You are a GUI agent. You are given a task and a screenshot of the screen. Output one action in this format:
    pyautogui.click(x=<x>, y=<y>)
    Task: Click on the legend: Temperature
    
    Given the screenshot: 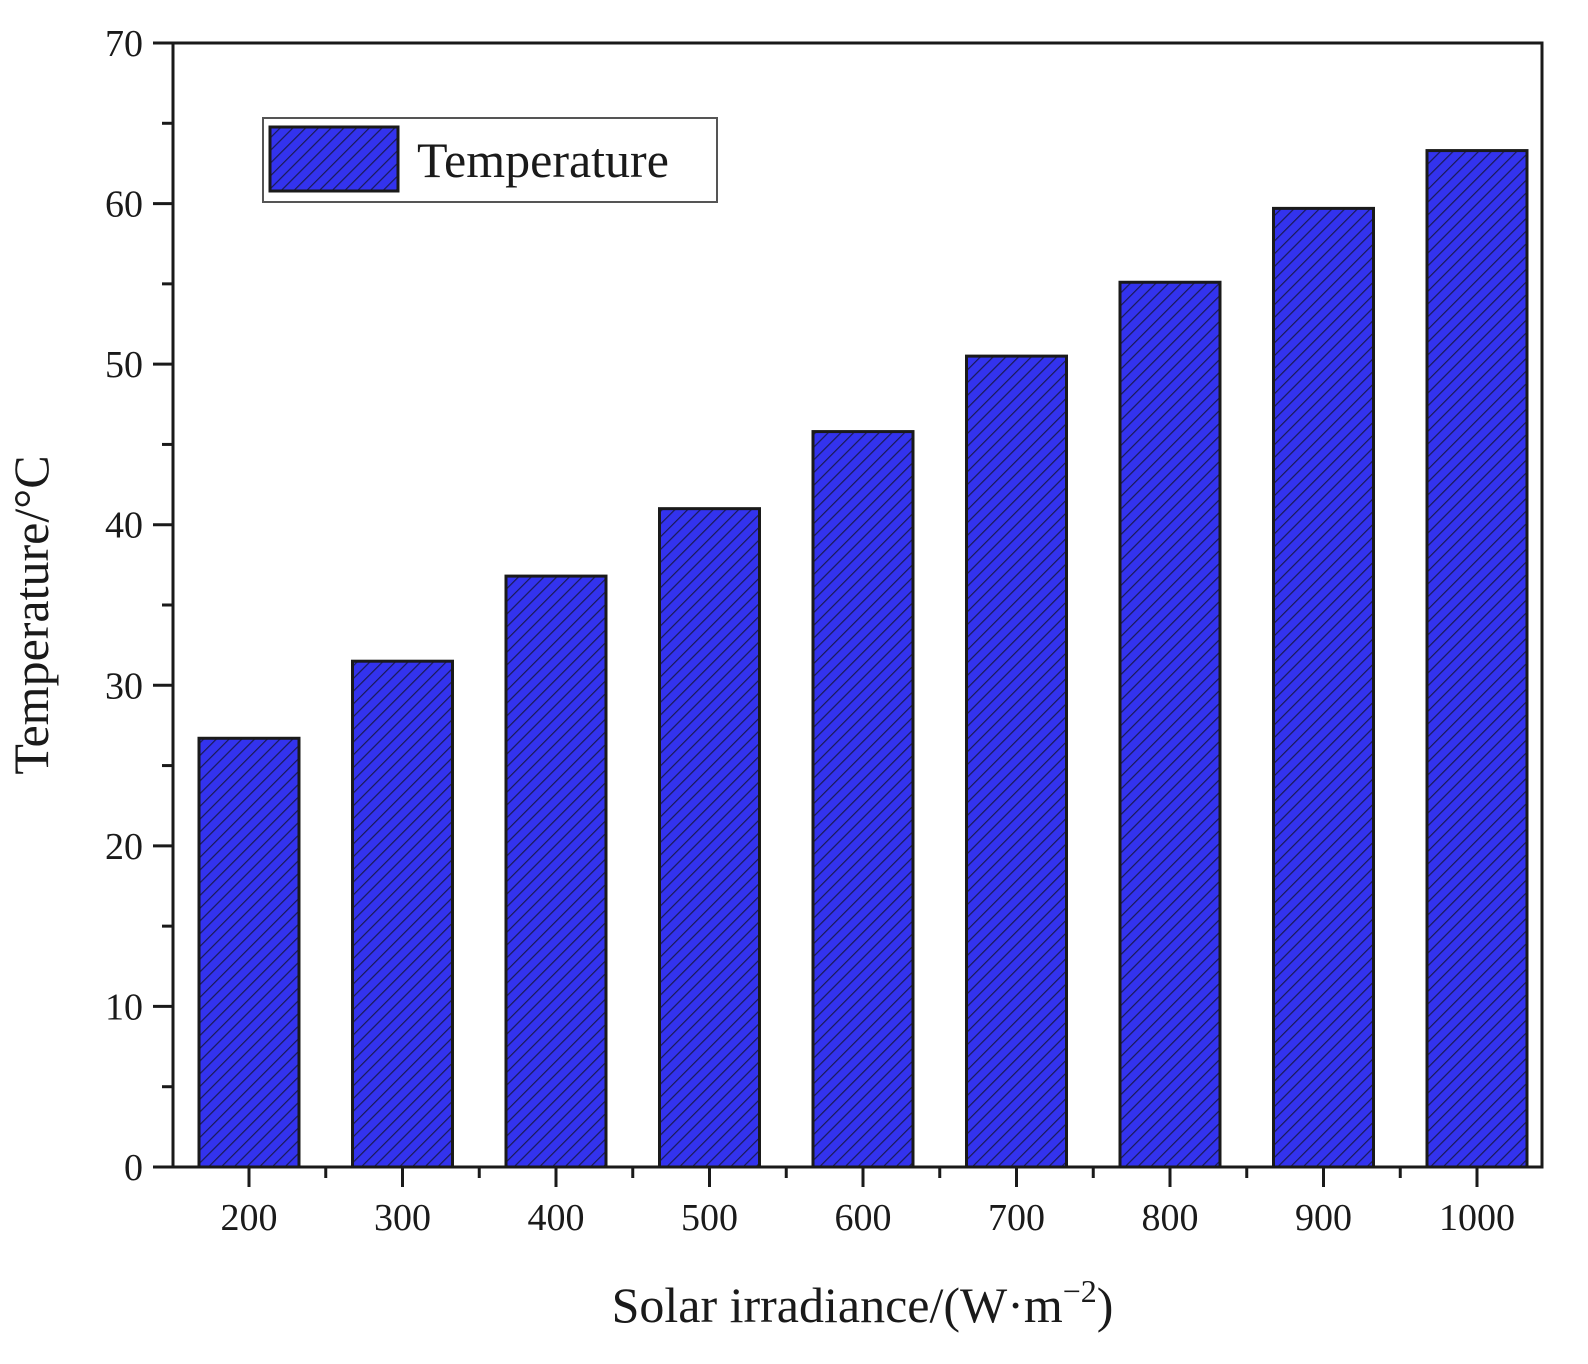 What is the action you would take?
    pyautogui.click(x=490, y=160)
    